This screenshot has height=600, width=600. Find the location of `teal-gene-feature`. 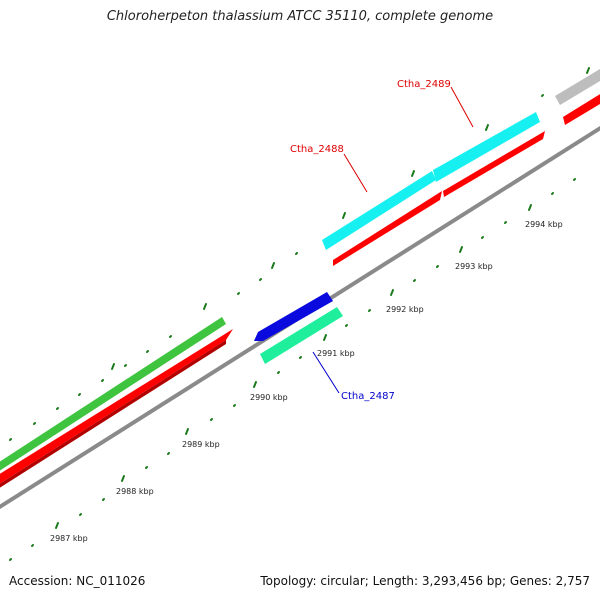

teal-gene-feature is located at coordinates (301, 335).